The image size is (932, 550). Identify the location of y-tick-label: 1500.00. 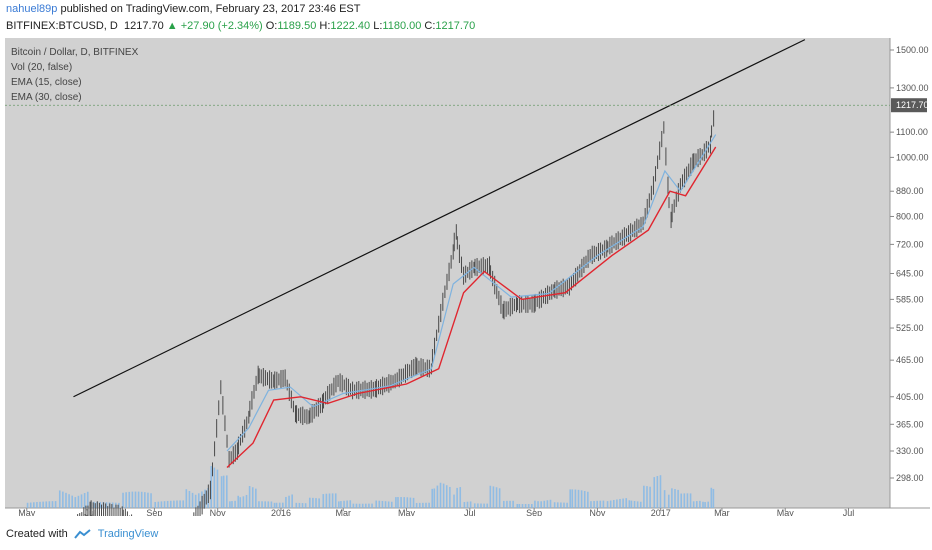
(912, 50).